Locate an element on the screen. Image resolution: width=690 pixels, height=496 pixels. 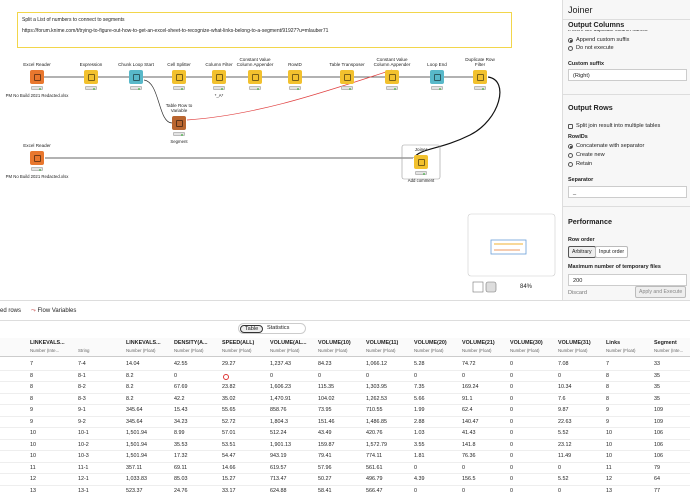
dialog-title: Joiner is located at coordinates (580, 10).